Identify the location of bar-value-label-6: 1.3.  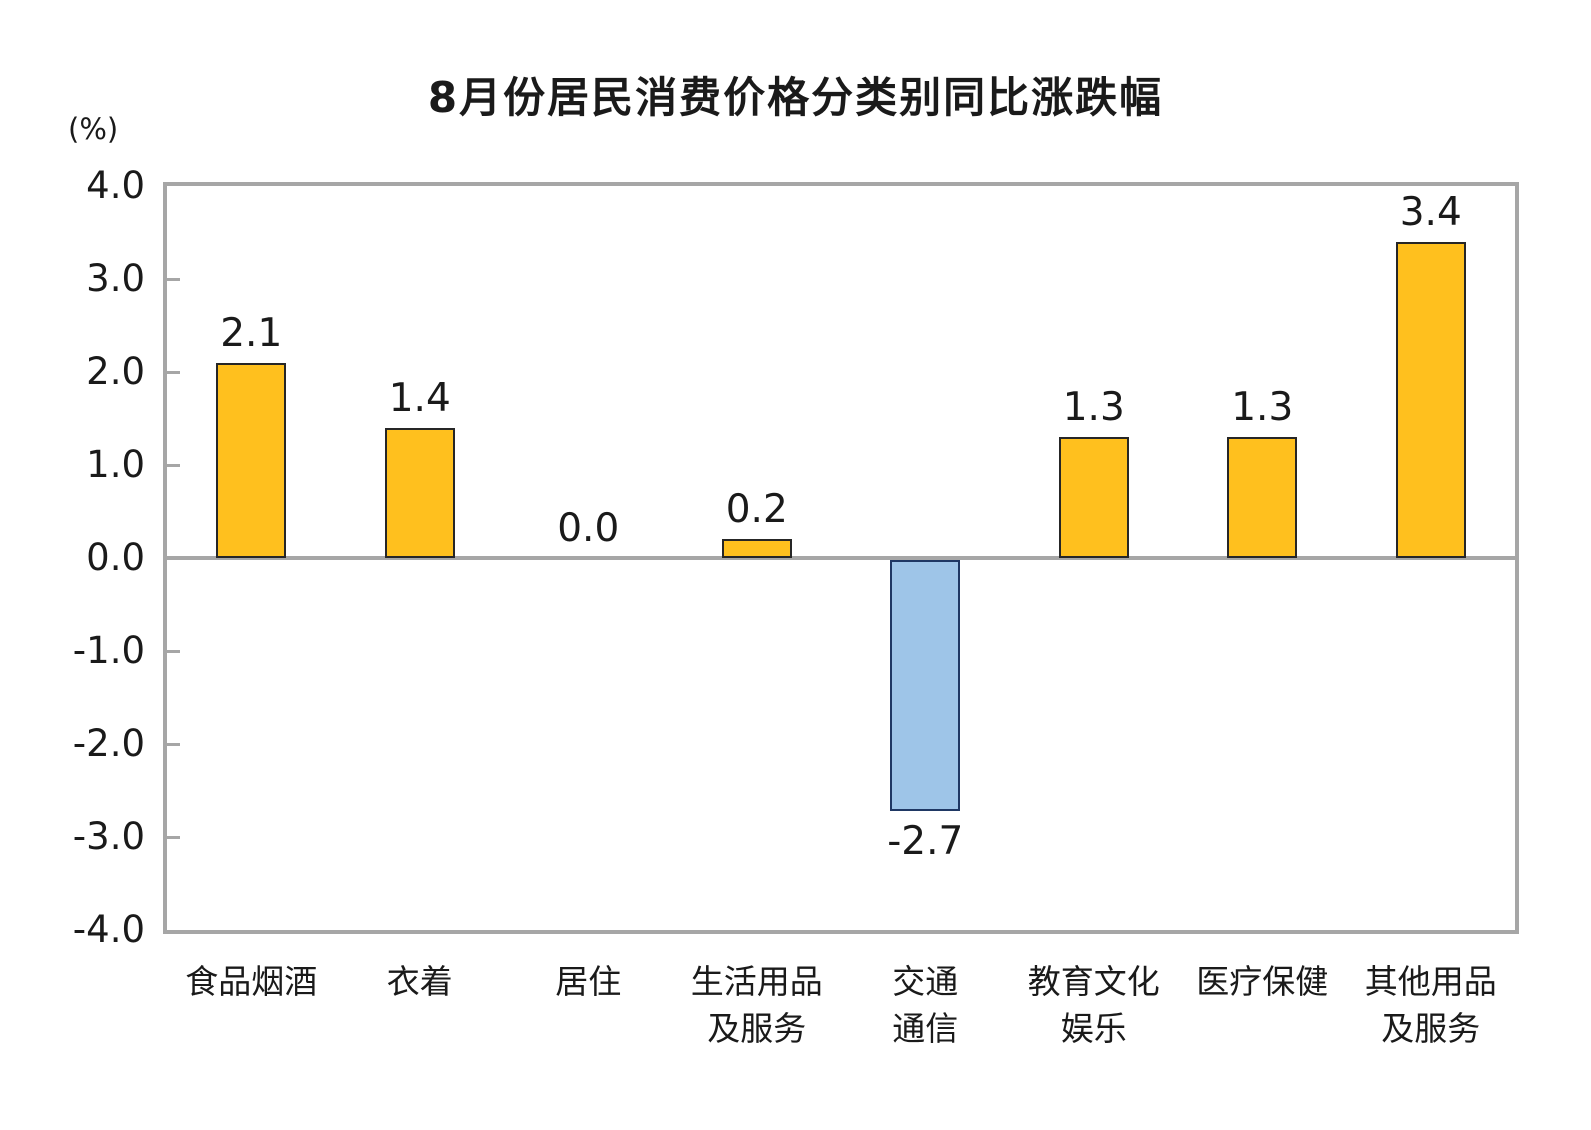
(1262, 408).